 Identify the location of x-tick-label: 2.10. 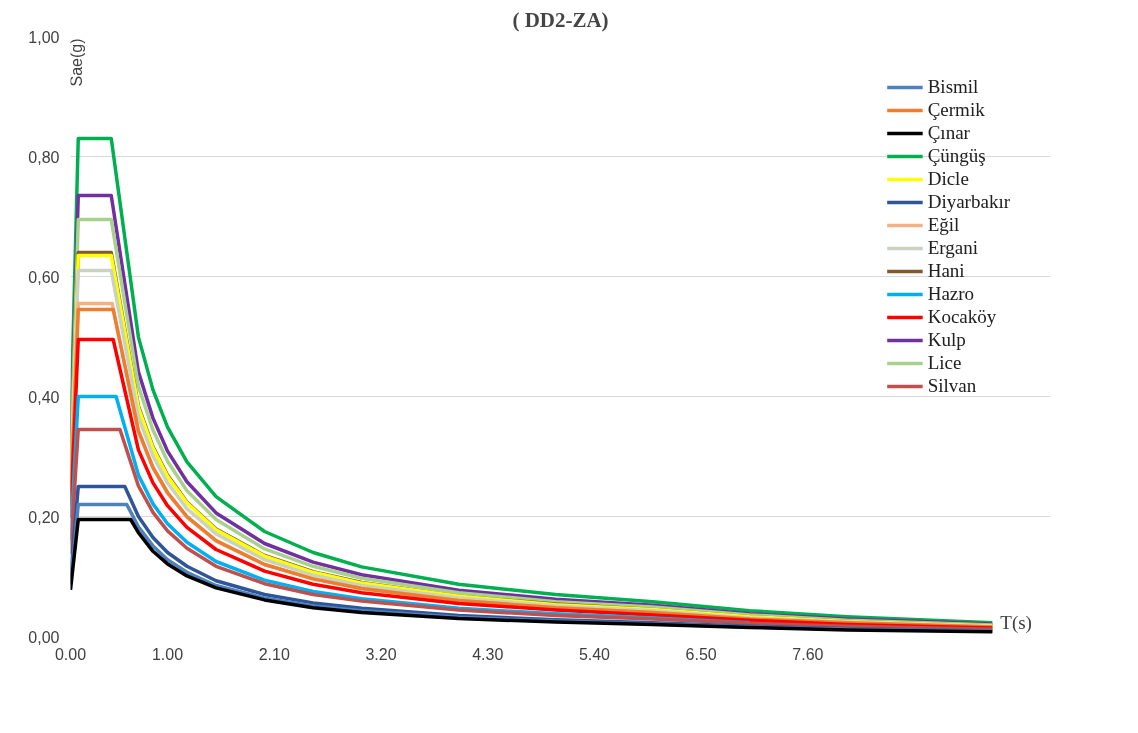
(274, 654).